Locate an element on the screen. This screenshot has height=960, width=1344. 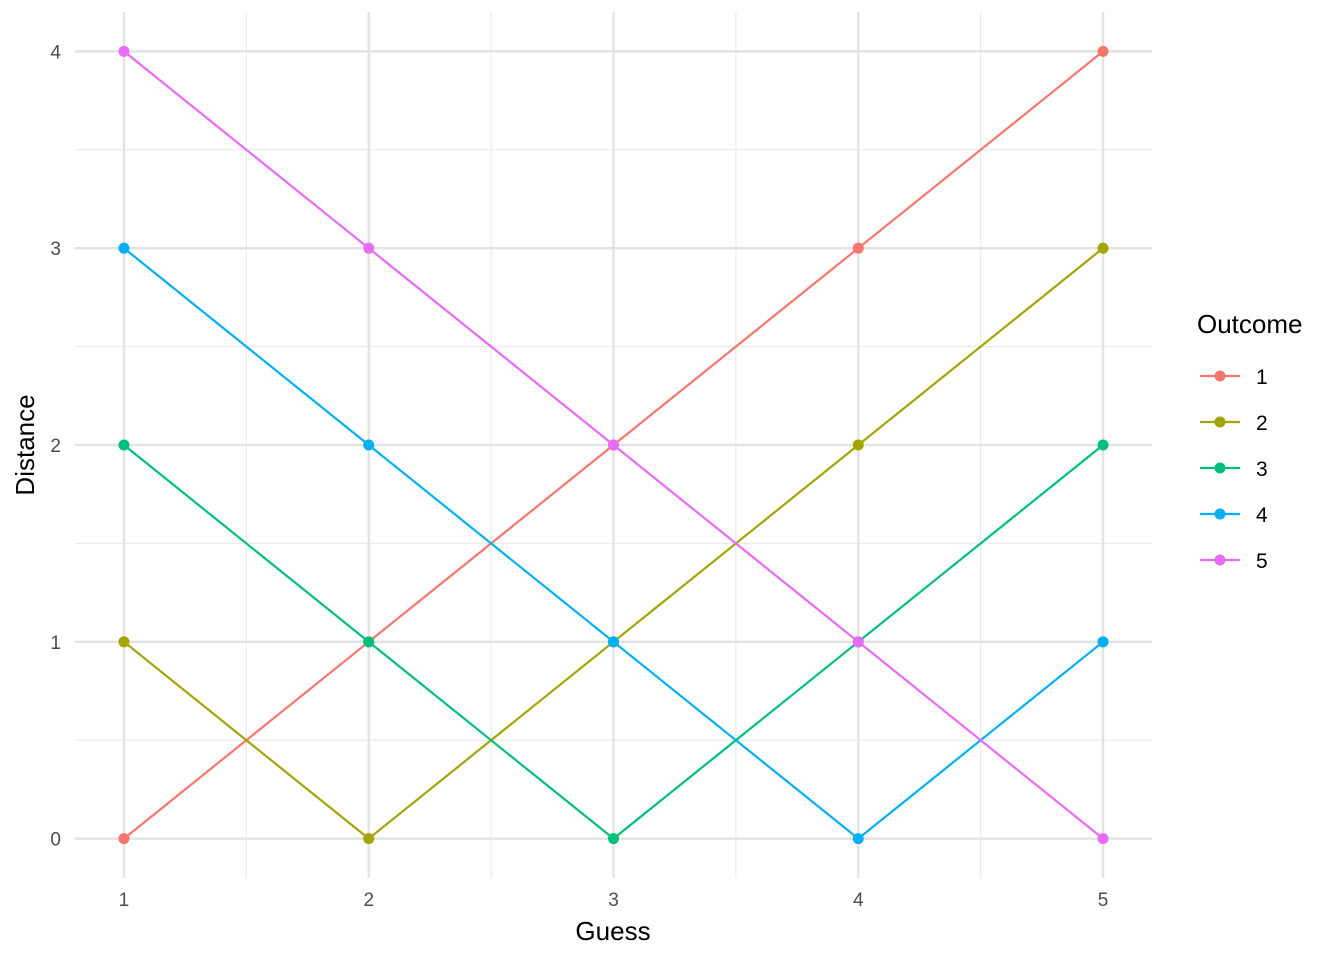
legend-label: 5 is located at coordinates (1262, 561).